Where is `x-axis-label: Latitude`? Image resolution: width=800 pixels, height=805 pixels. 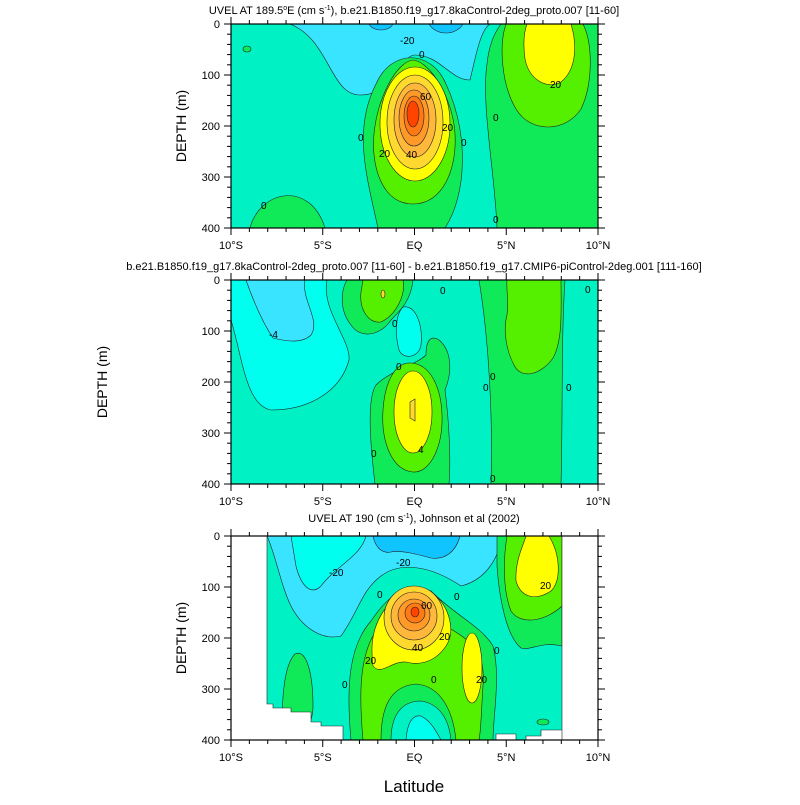
x-axis-label: Latitude is located at coordinates (414, 786).